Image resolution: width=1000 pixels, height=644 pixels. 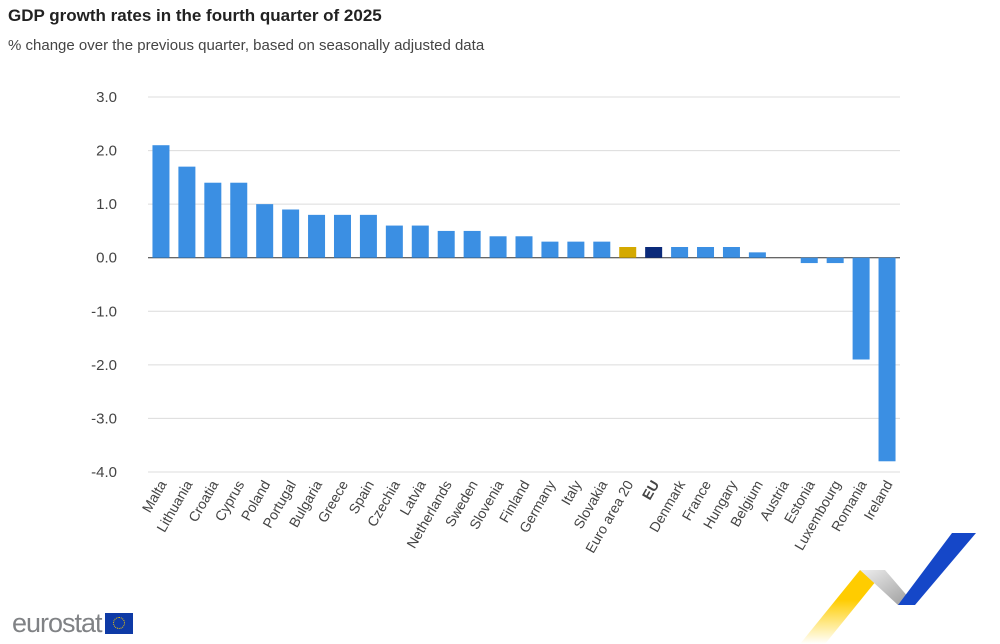 What do you see at coordinates (888, 588) in the screenshot?
I see `eurostat-ribbon-decoration` at bounding box center [888, 588].